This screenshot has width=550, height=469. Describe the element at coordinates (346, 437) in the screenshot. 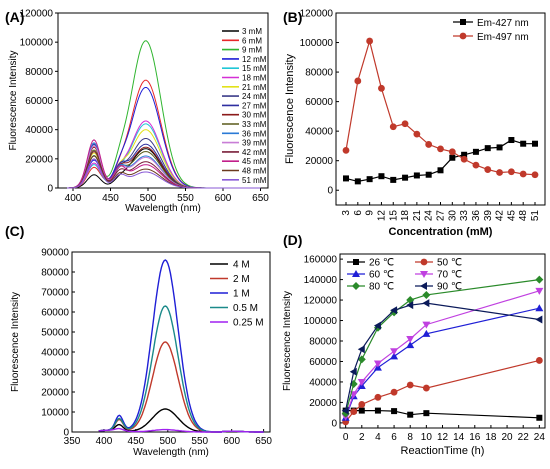

I see `panel-d-xtick-label: 0` at that location.